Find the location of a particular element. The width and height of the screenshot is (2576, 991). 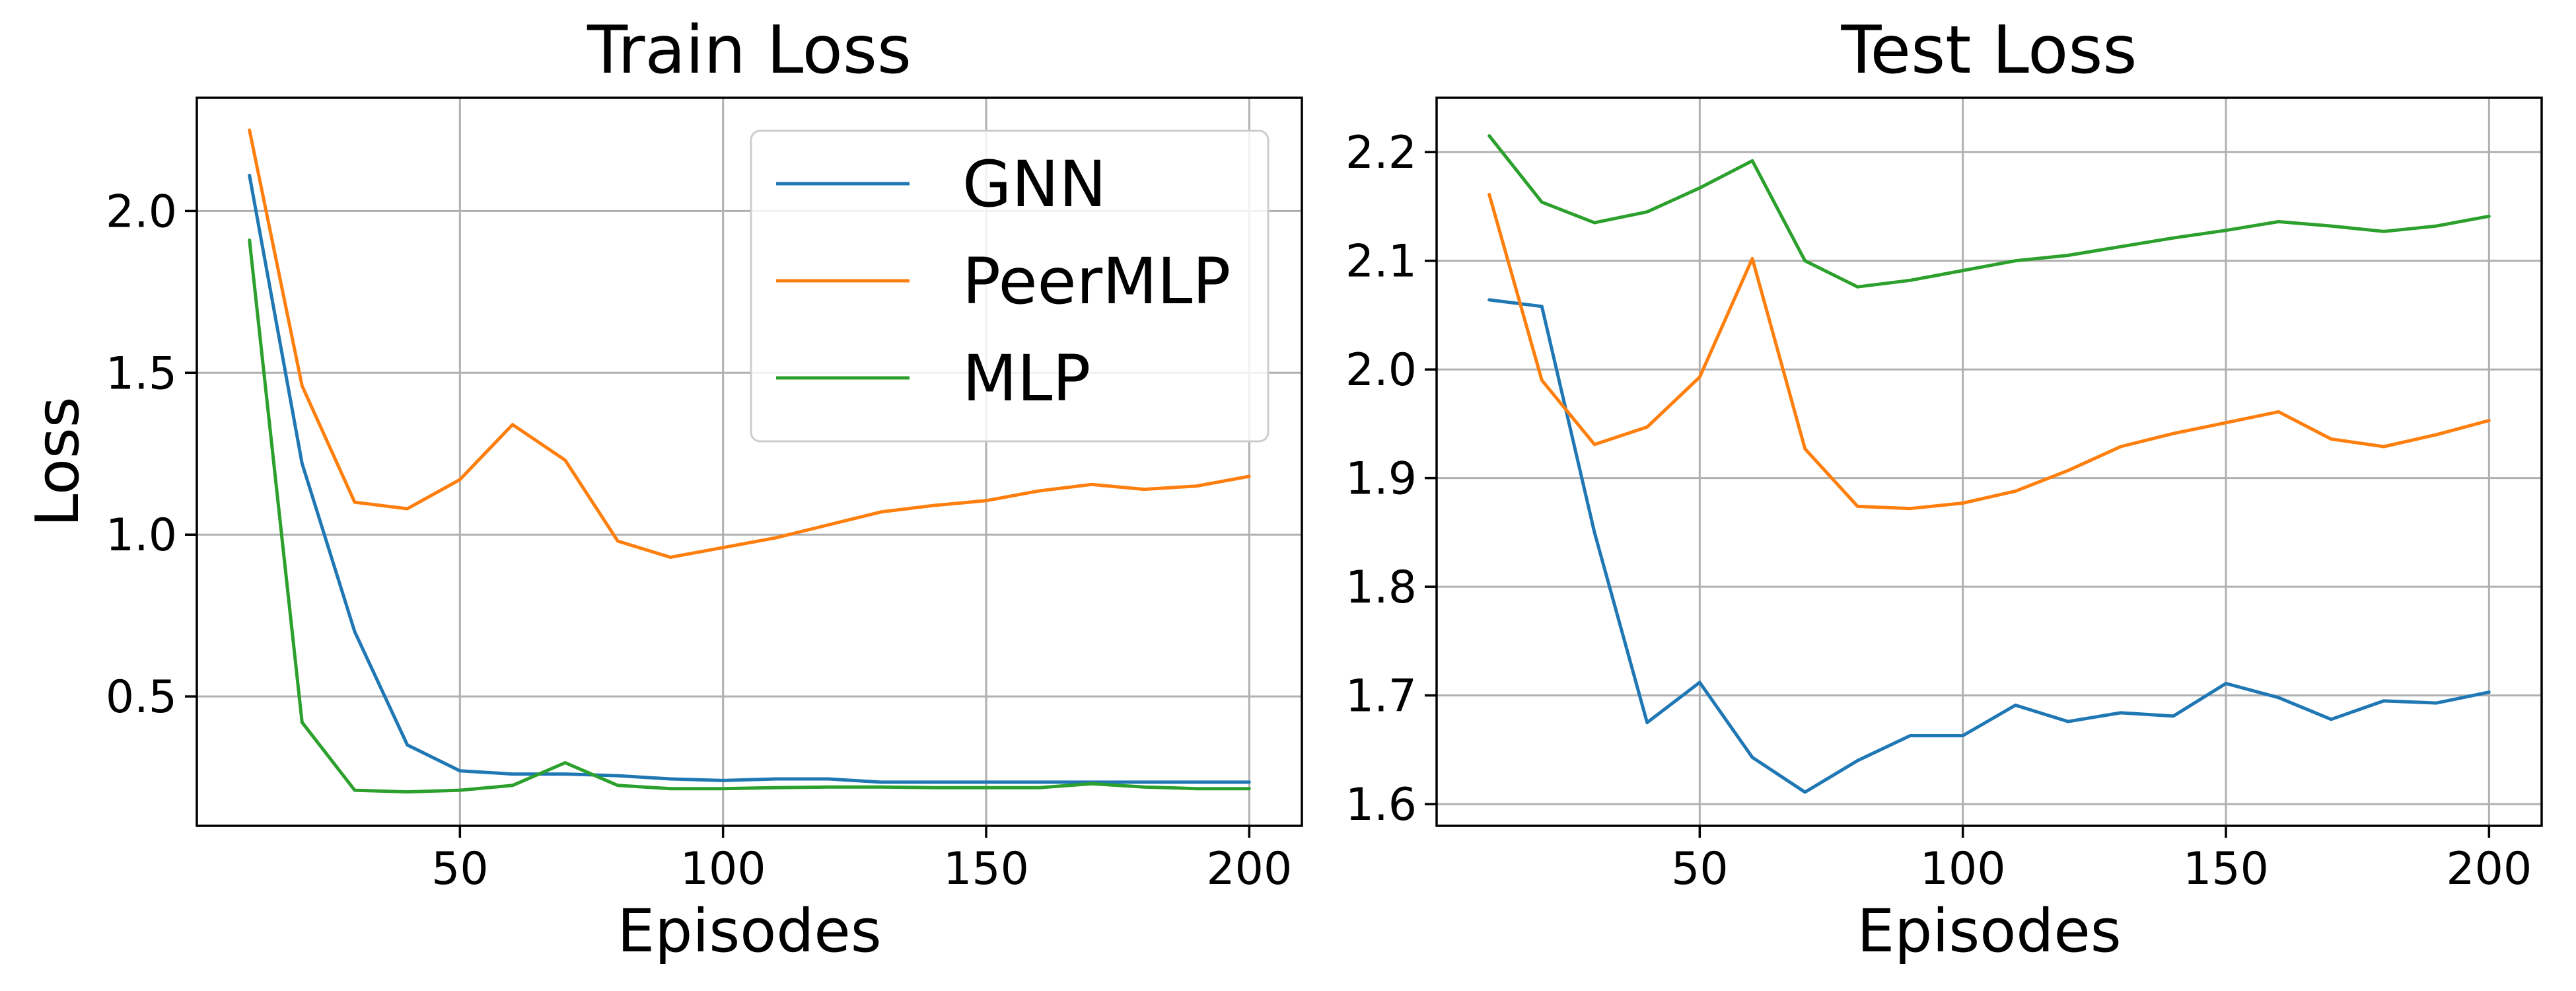

y-tick-label: 1.8 is located at coordinates (1381, 588).